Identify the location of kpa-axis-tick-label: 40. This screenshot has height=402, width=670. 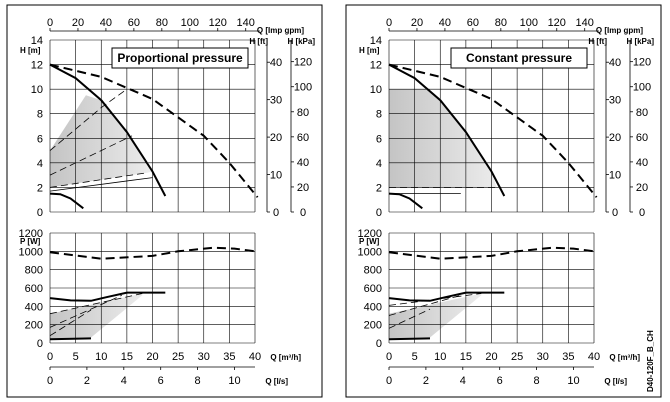
(303, 163).